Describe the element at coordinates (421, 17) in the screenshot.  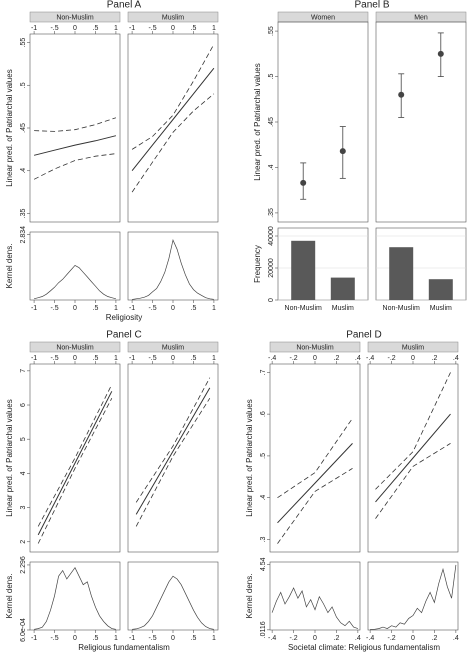
I see `facet-label: Men` at that location.